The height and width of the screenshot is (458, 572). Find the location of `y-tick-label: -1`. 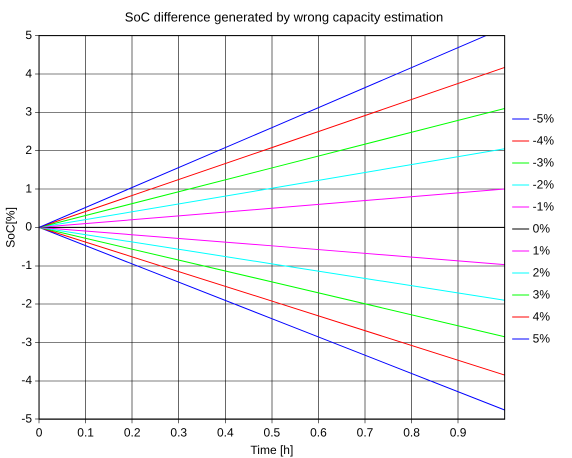

y-tick-label: -1 is located at coordinates (26, 265).